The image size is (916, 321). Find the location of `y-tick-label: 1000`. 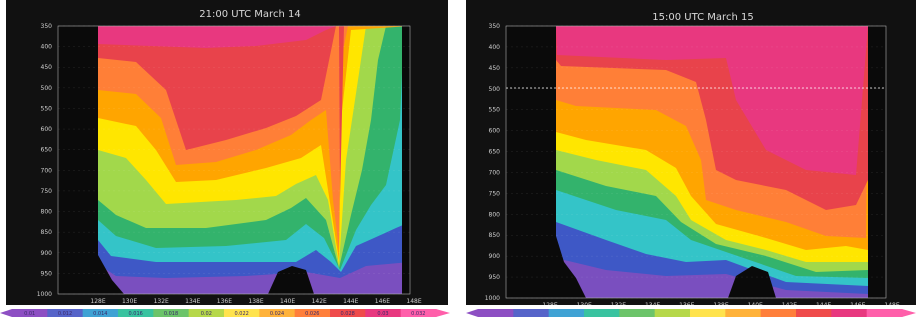

y-tick-label: 1000 is located at coordinates (44, 294).